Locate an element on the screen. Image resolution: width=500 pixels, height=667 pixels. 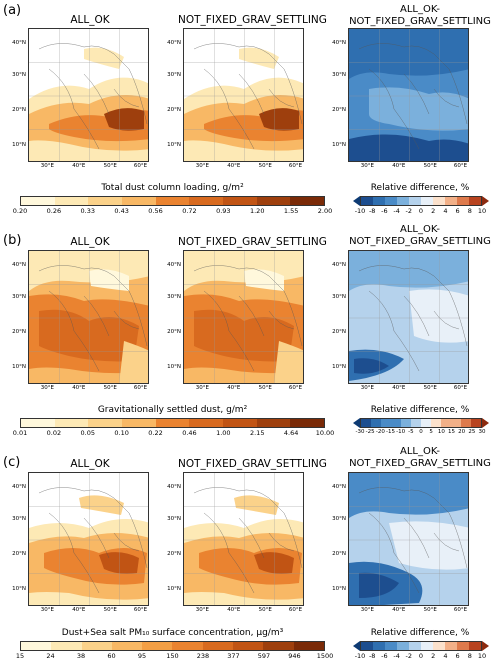
map-title-a2: NOT_FIXED_GRAV_SETTLING is located at coordinates (252, 20).